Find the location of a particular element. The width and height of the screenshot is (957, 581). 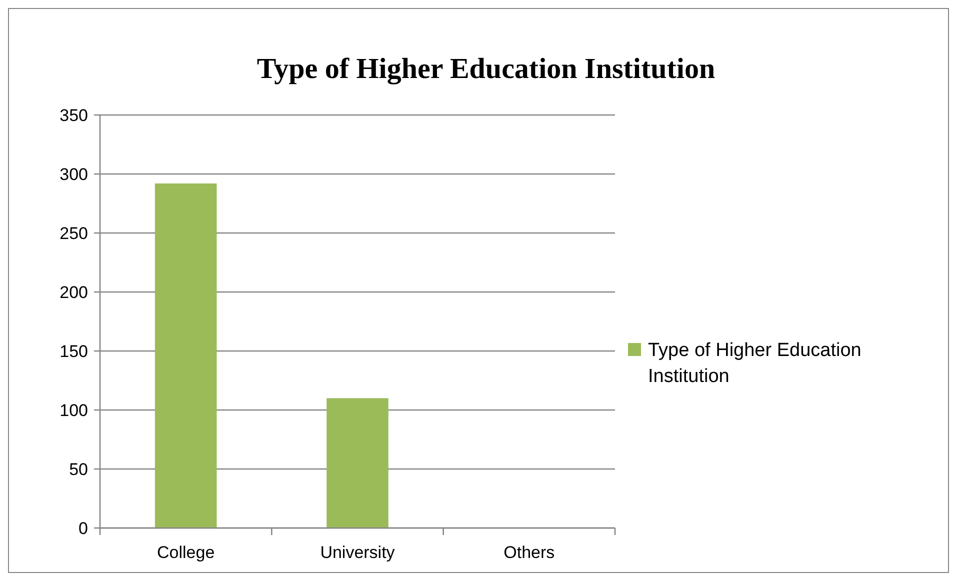

x-tick-label: University is located at coordinates (358, 552).